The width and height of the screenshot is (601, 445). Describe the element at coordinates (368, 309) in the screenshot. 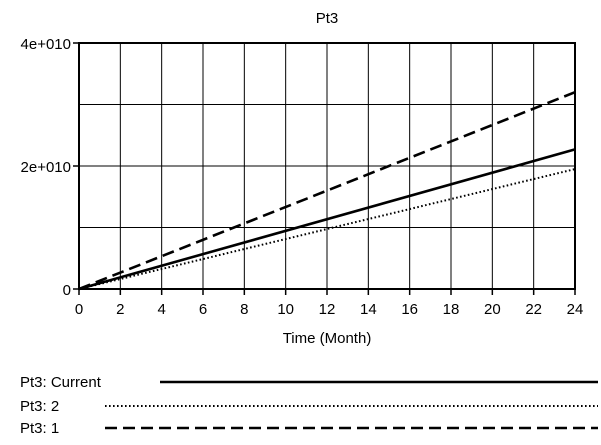

I see `x-tick-label: 14` at that location.